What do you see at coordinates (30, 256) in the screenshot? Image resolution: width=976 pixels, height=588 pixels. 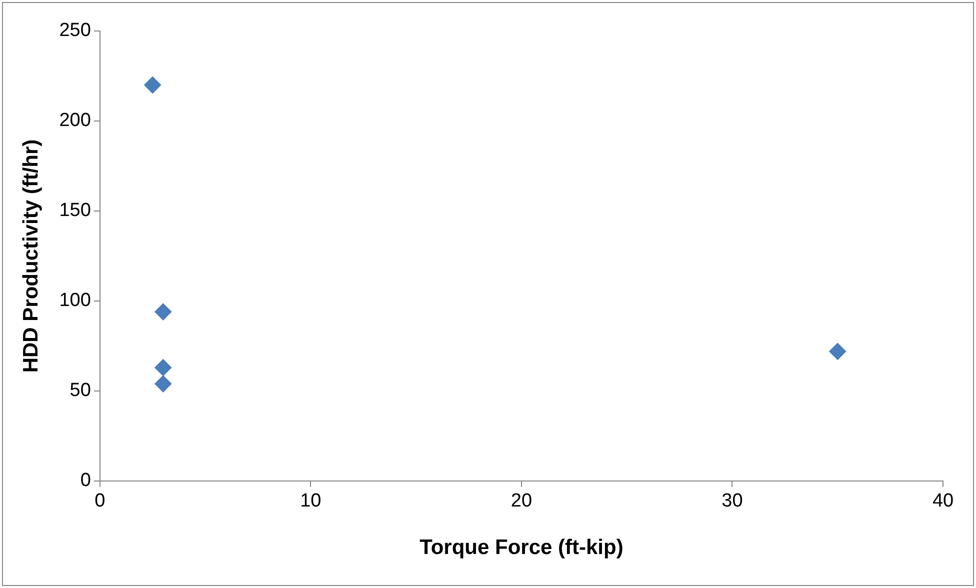 I see `y-axis-title: HDD Productivity (ft/hr)` at bounding box center [30, 256].